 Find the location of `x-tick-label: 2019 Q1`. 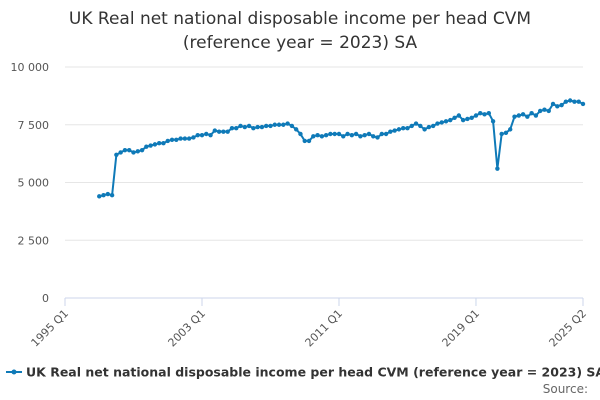

x-tick-label: 2019 Q1 is located at coordinates (461, 328).